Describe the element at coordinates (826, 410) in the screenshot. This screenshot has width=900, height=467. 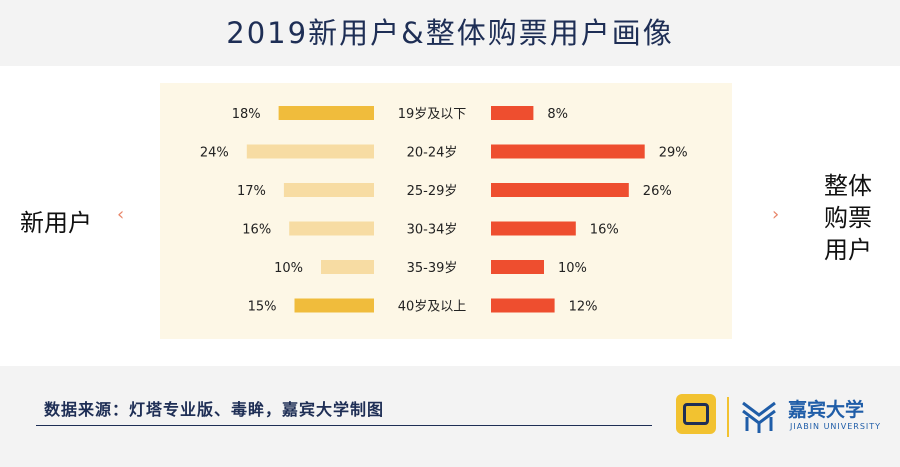
I see `university-name: 嘉宾大学` at that location.